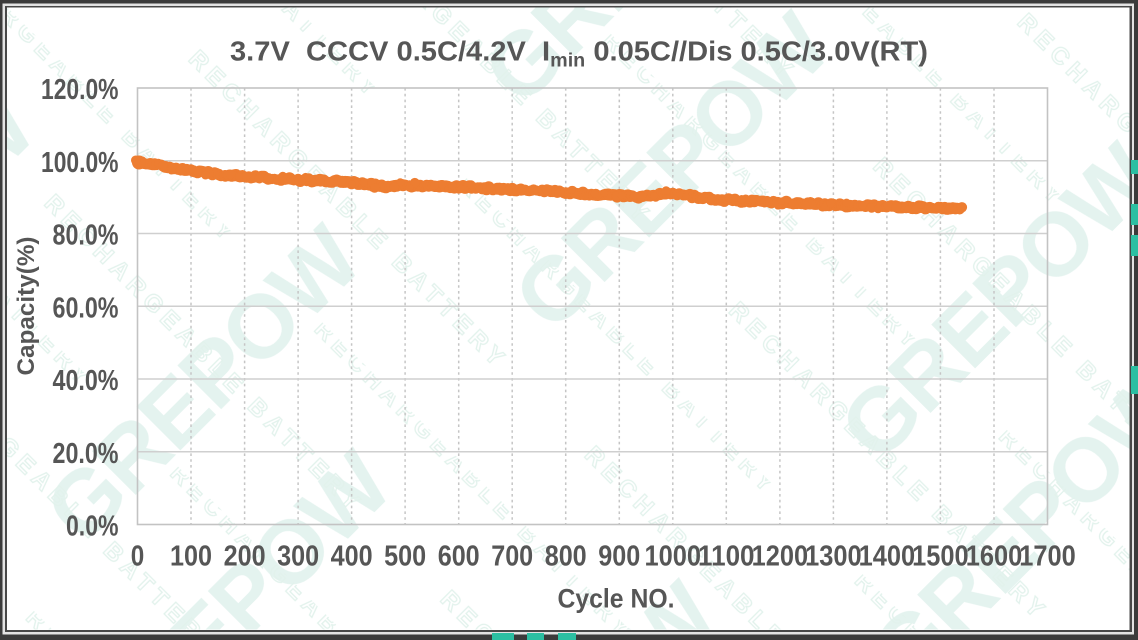 The image size is (1138, 640). What do you see at coordinates (245, 557) in the screenshot?
I see `svg-text: 200` at bounding box center [245, 557].